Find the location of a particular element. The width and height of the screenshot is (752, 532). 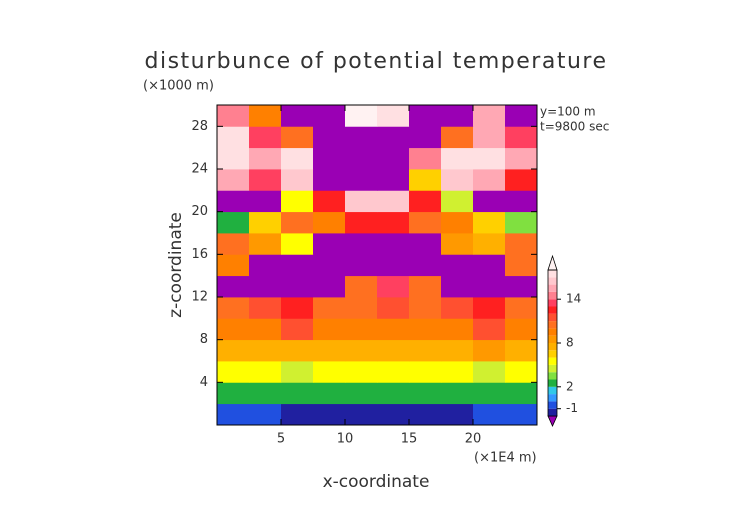

y-tick-label: 24 is located at coordinates (199, 169).